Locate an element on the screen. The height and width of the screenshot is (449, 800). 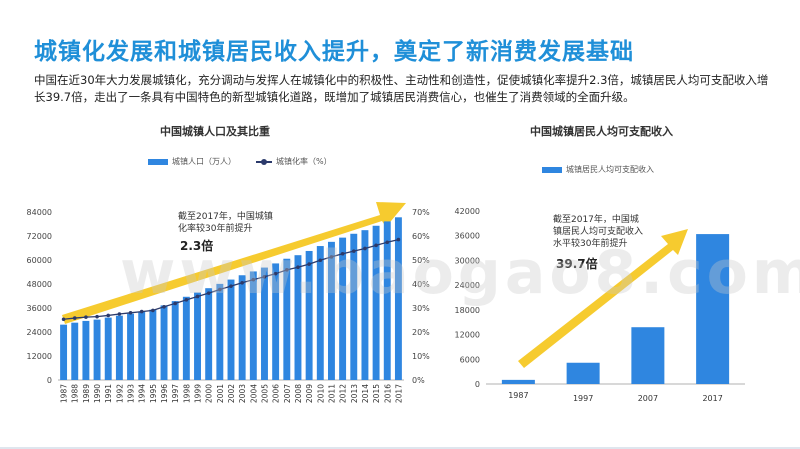
right-chart-annotation: 截至2017年，中国城镇居民人均可支配收入水平较30年前提升 is located at coordinates (598, 232).